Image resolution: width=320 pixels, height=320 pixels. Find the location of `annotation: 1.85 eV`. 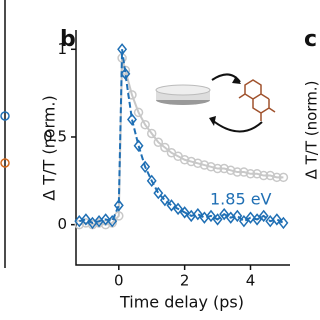

annotation: 1.85 eV is located at coordinates (241, 199).